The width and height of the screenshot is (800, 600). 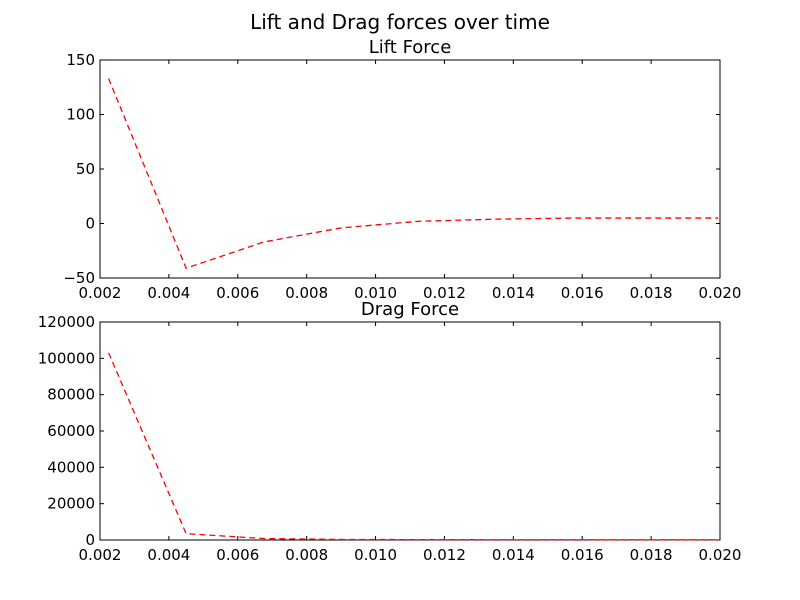 I want to click on drag-ytick-label: 100000, so click(x=66, y=358).